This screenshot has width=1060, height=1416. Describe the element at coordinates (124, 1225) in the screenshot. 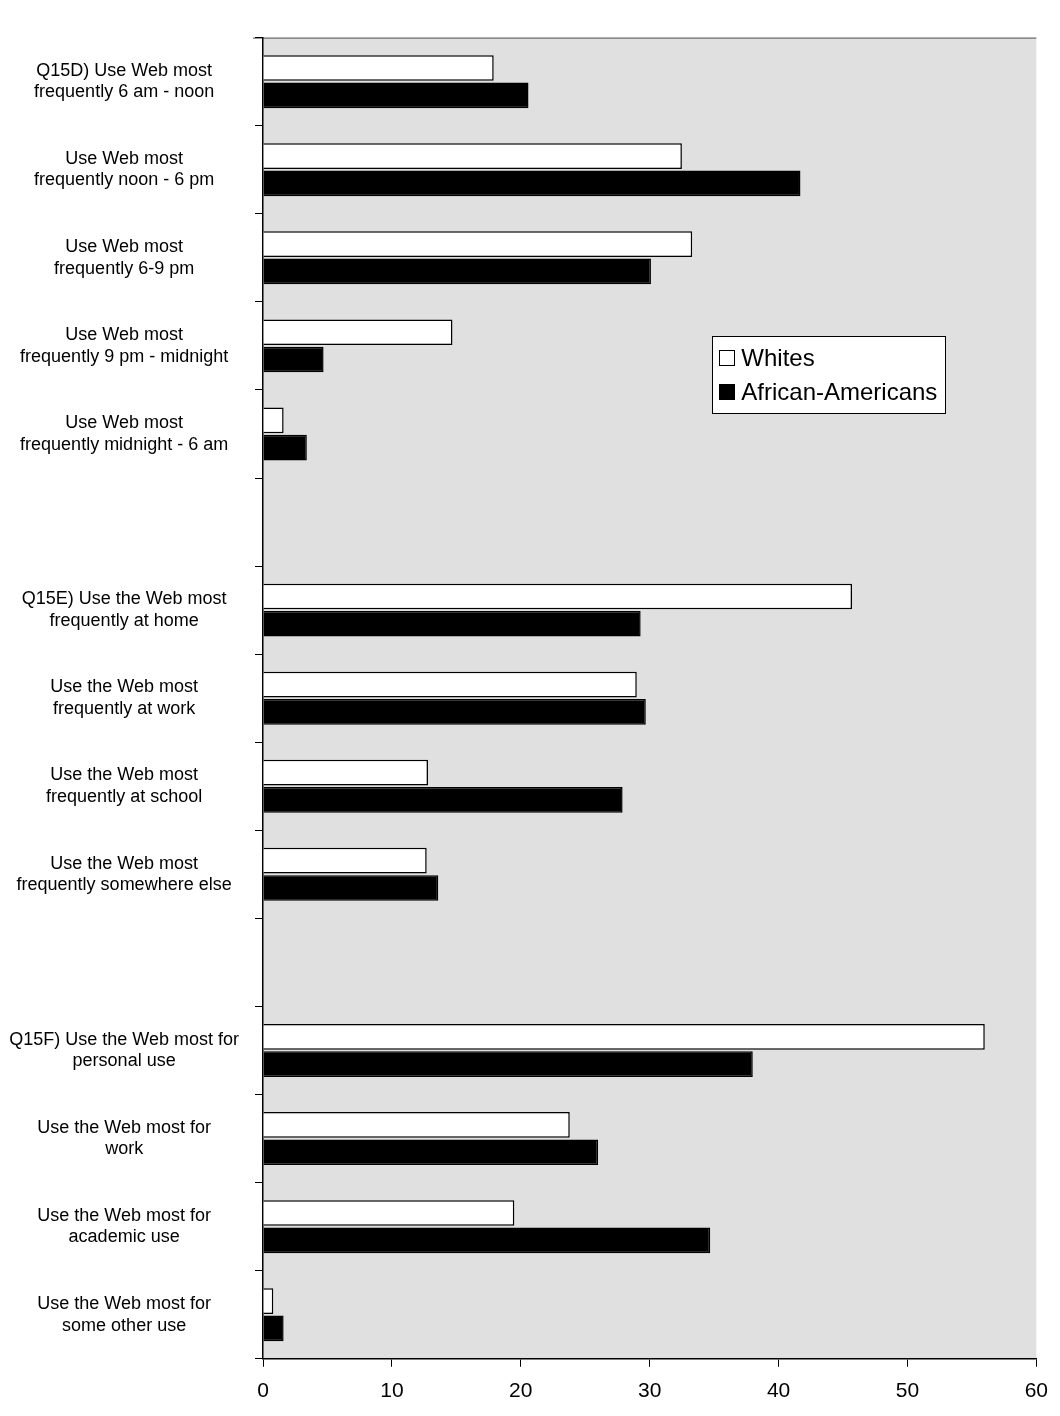

I see `y-tick-label: Use the Web most for academic use` at that location.